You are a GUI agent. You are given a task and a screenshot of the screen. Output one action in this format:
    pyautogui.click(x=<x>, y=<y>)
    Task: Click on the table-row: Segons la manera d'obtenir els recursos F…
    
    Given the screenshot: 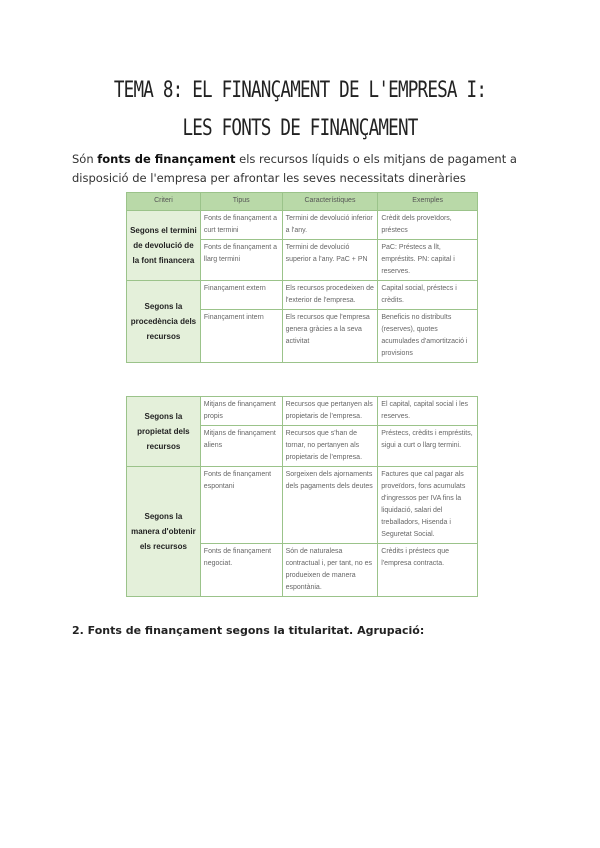 What is the action you would take?
    pyautogui.click(x=302, y=531)
    